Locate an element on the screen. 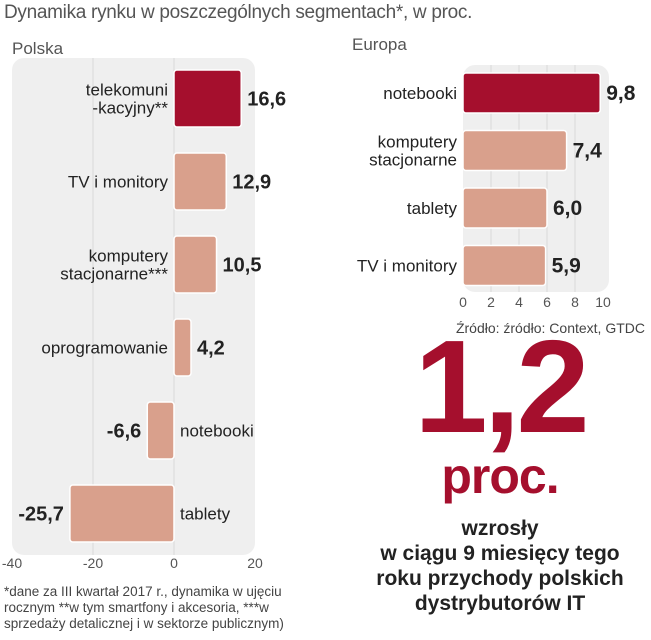 Image resolution: width=651 pixels, height=640 pixels. highlight-line: dystrybutorów IT is located at coordinates (500, 603).